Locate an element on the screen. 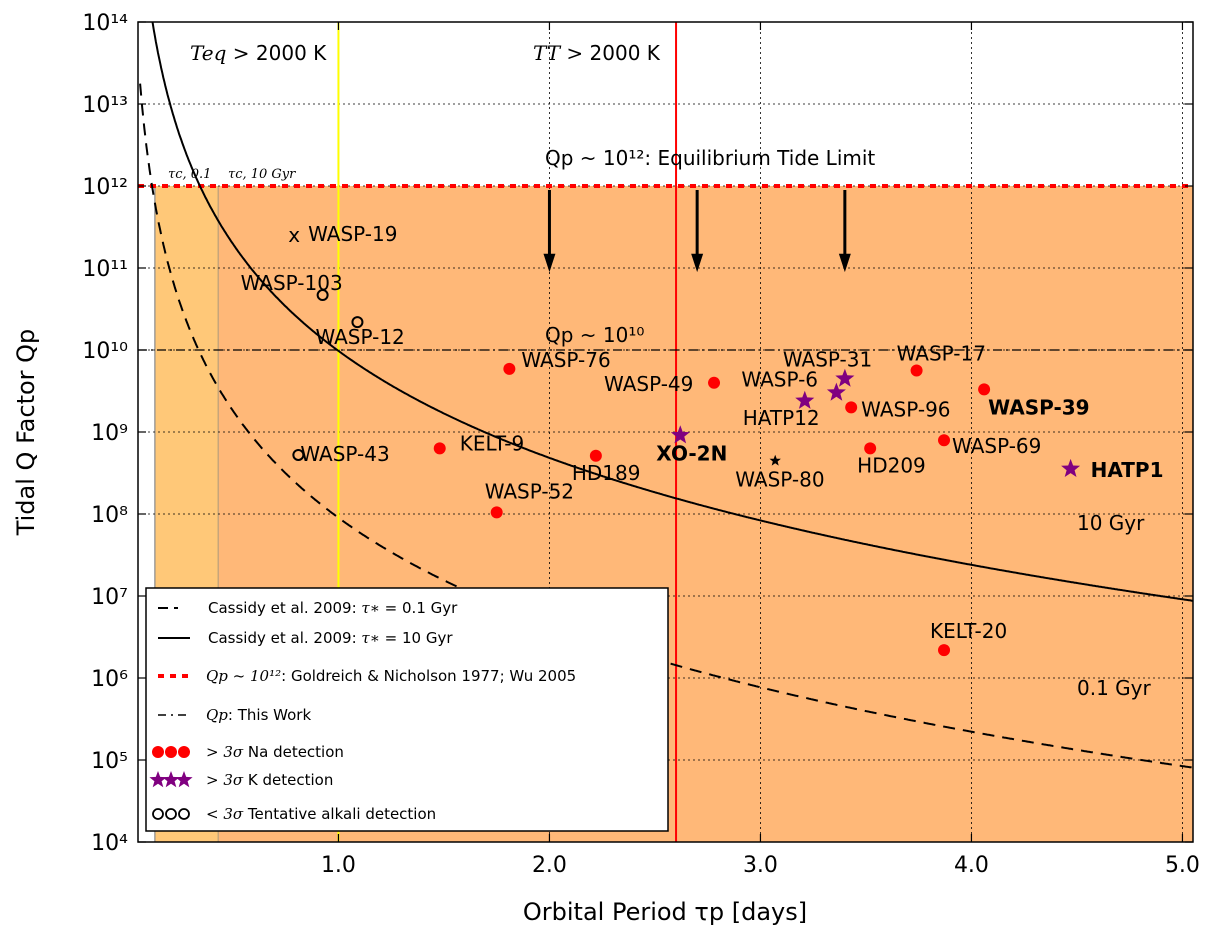 The width and height of the screenshot is (1210, 930). point-wasp-43: WASP-43 is located at coordinates (341, 454).